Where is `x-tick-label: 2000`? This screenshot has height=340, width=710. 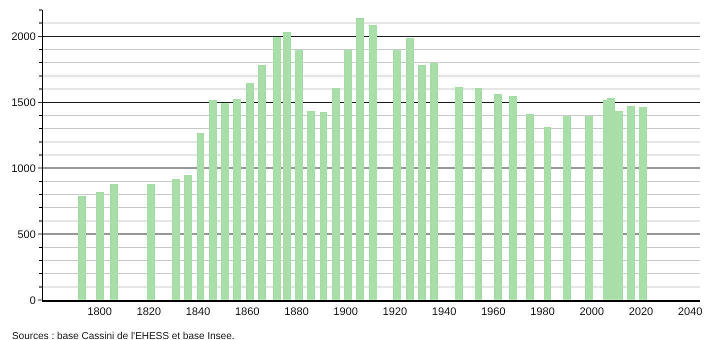
x-tick-label: 2000 is located at coordinates (591, 312).